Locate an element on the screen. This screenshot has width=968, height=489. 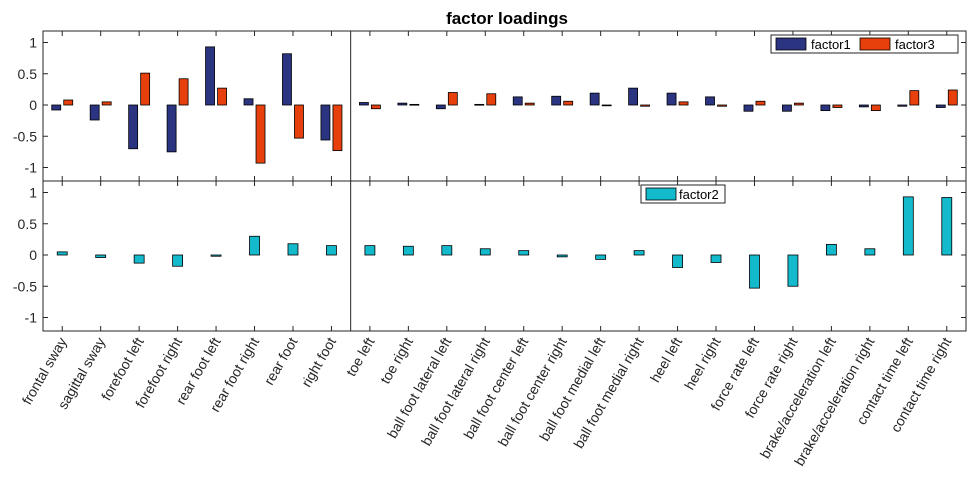
legend-swatch-factor3 is located at coordinates (875, 44).